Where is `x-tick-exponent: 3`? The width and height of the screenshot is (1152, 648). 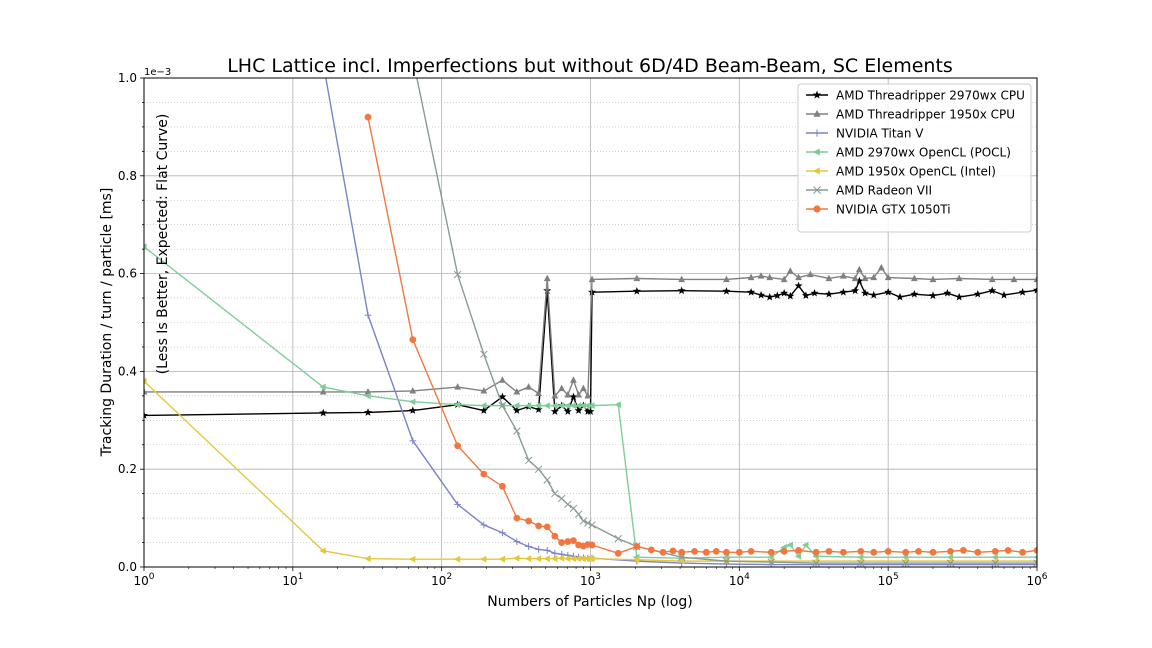
x-tick-exponent: 3 is located at coordinates (598, 577).